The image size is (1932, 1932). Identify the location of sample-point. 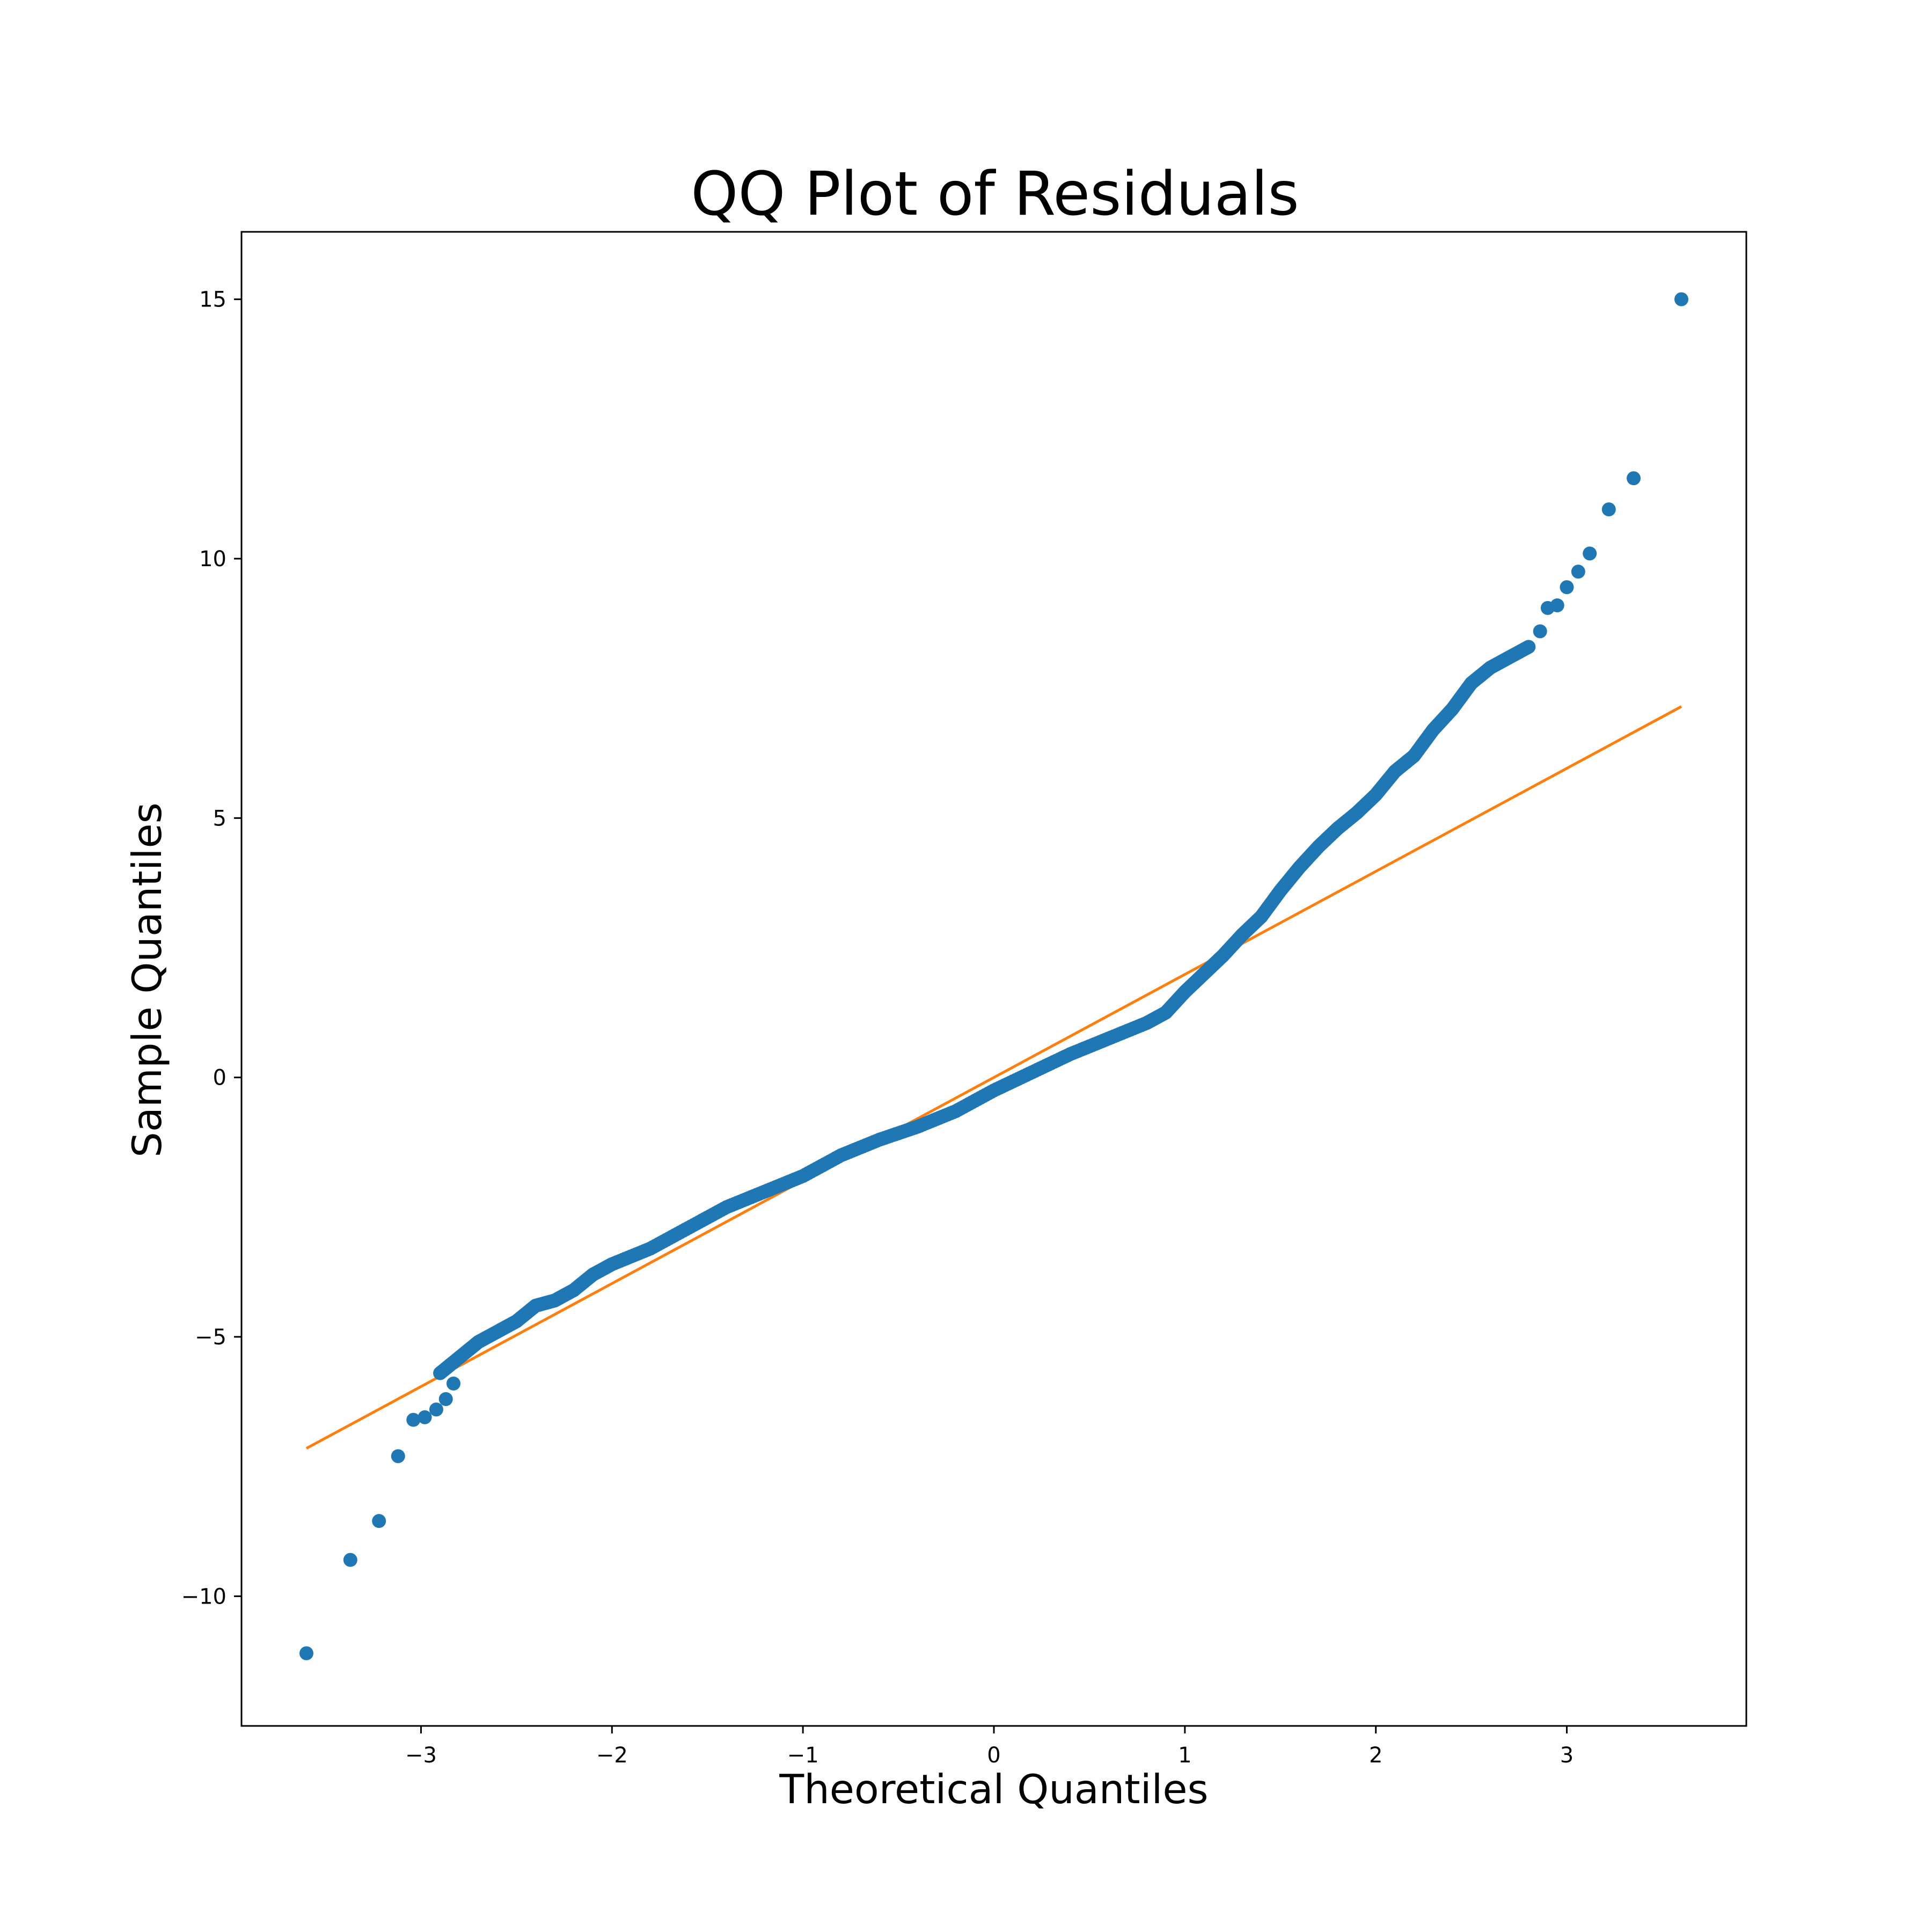
(1528, 647).